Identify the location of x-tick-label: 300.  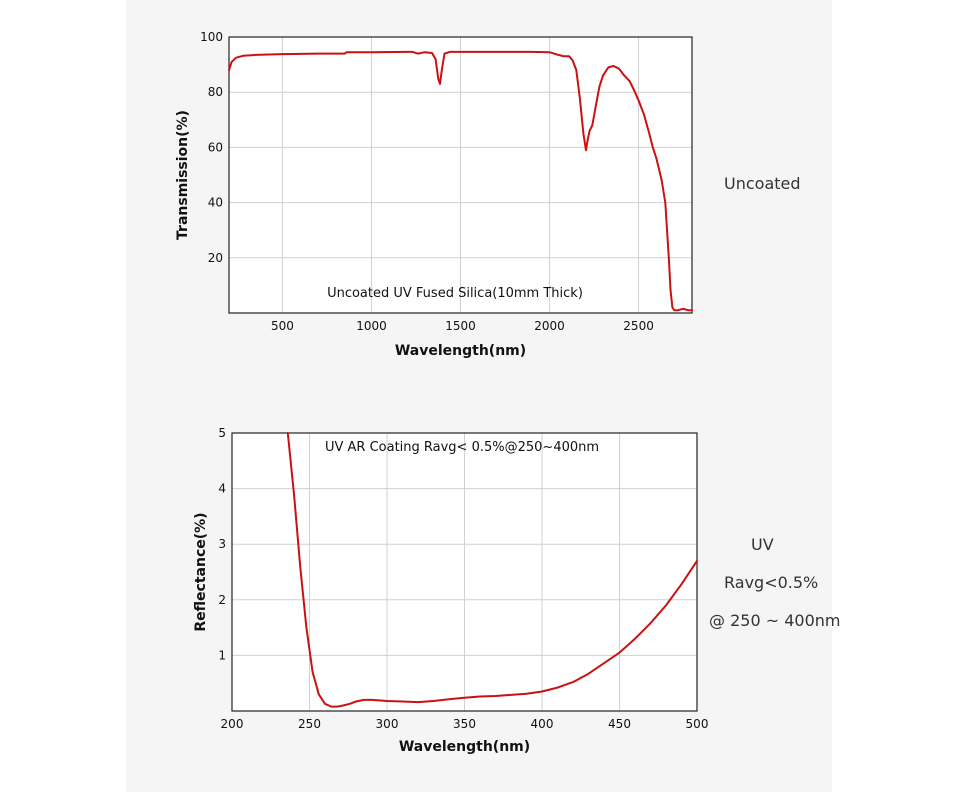
(387, 724).